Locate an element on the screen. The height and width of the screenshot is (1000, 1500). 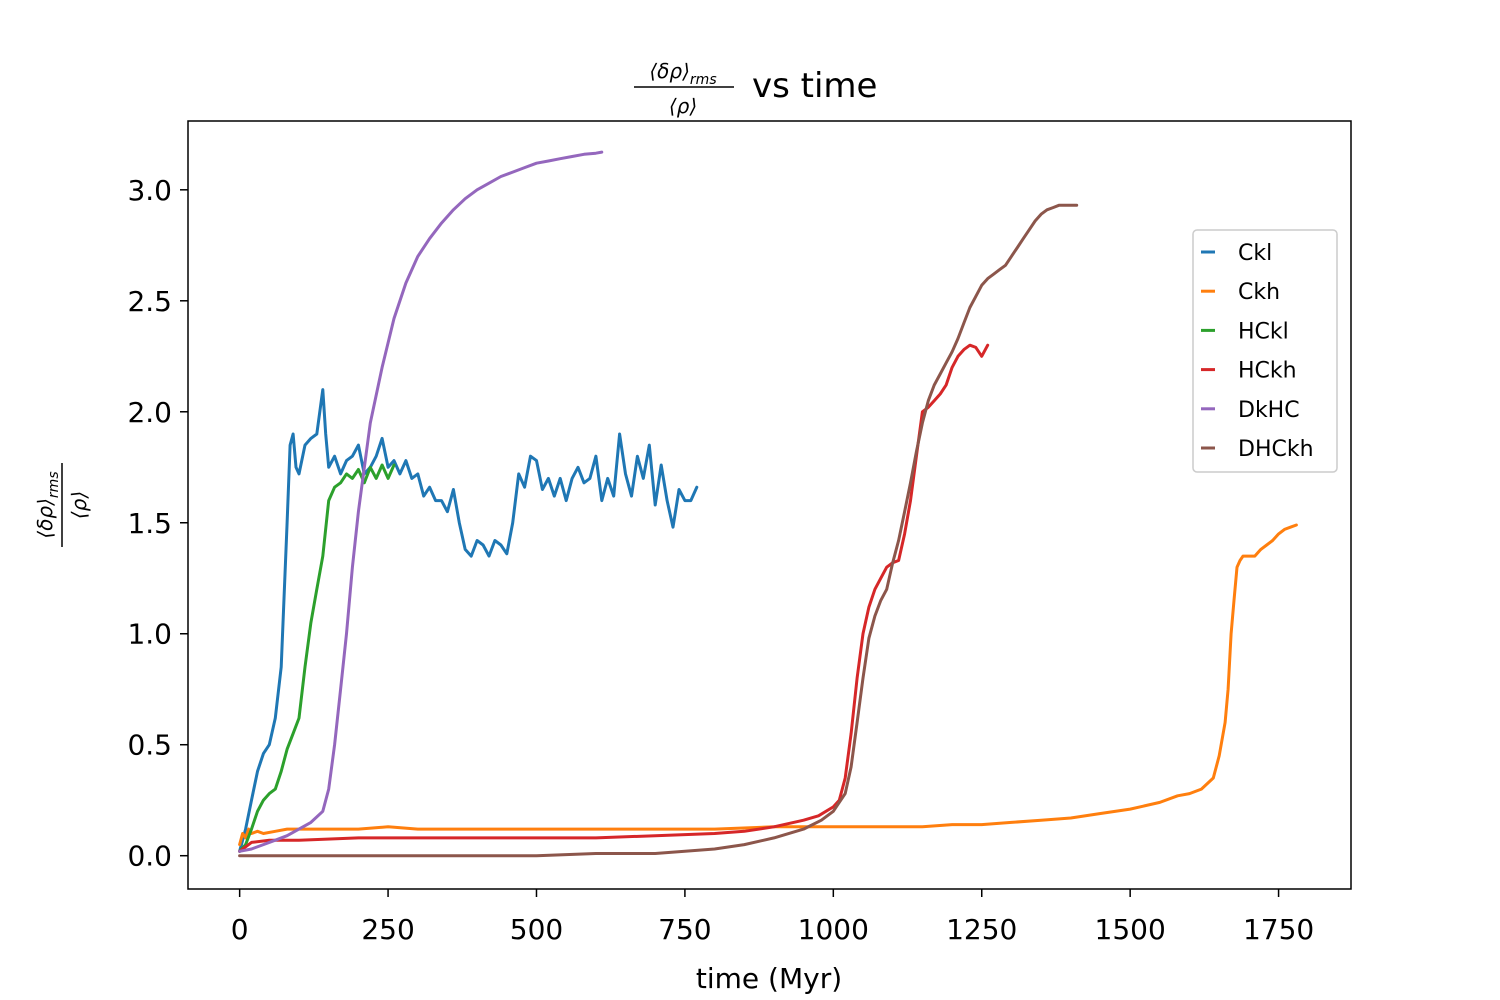
legend: Ckl Ckh HCkl HCkh DkHC DHCkh is located at coordinates (1265, 351).